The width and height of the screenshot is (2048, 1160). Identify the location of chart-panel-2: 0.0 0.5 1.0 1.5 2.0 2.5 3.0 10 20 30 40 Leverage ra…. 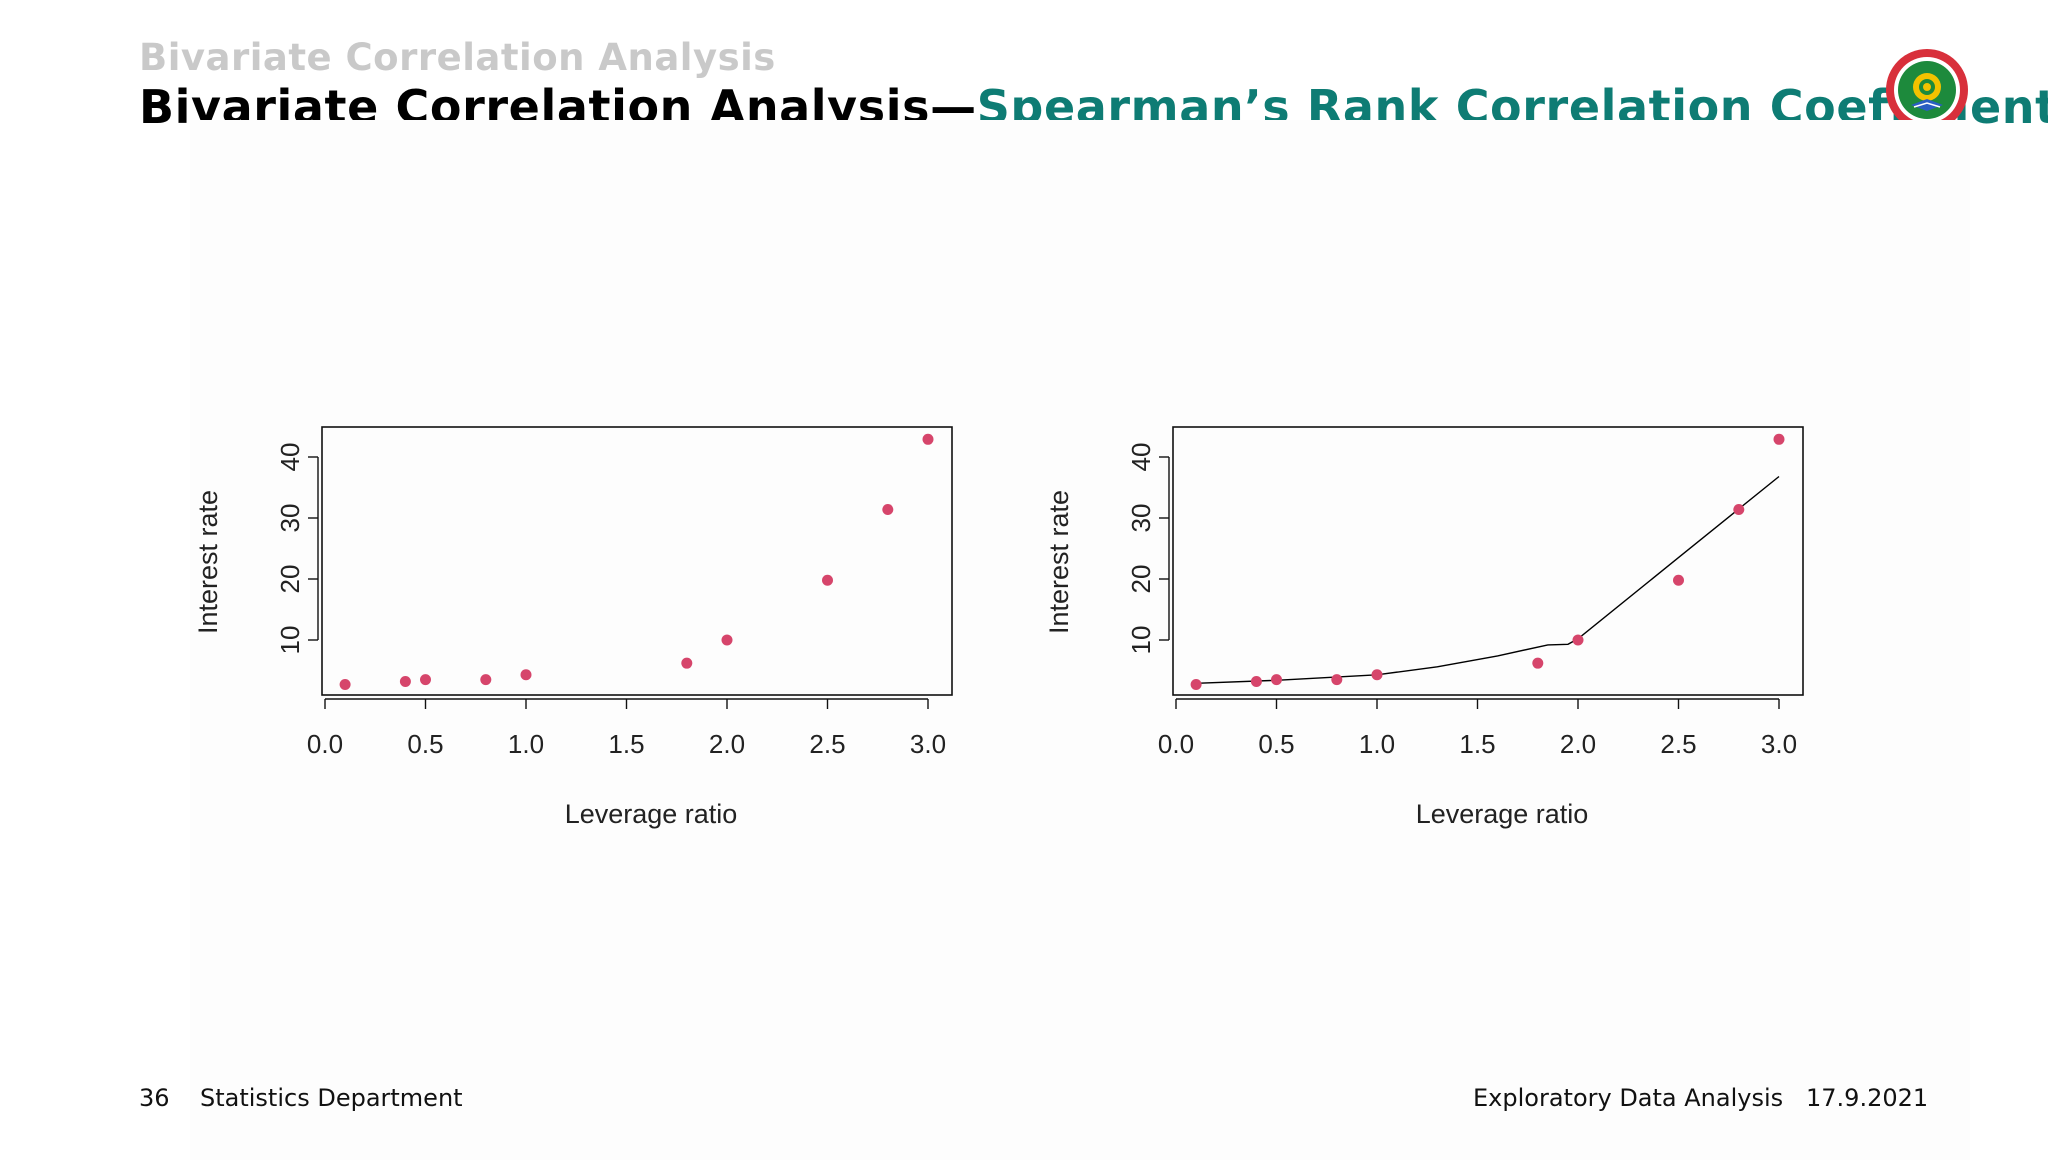
(1424, 627).